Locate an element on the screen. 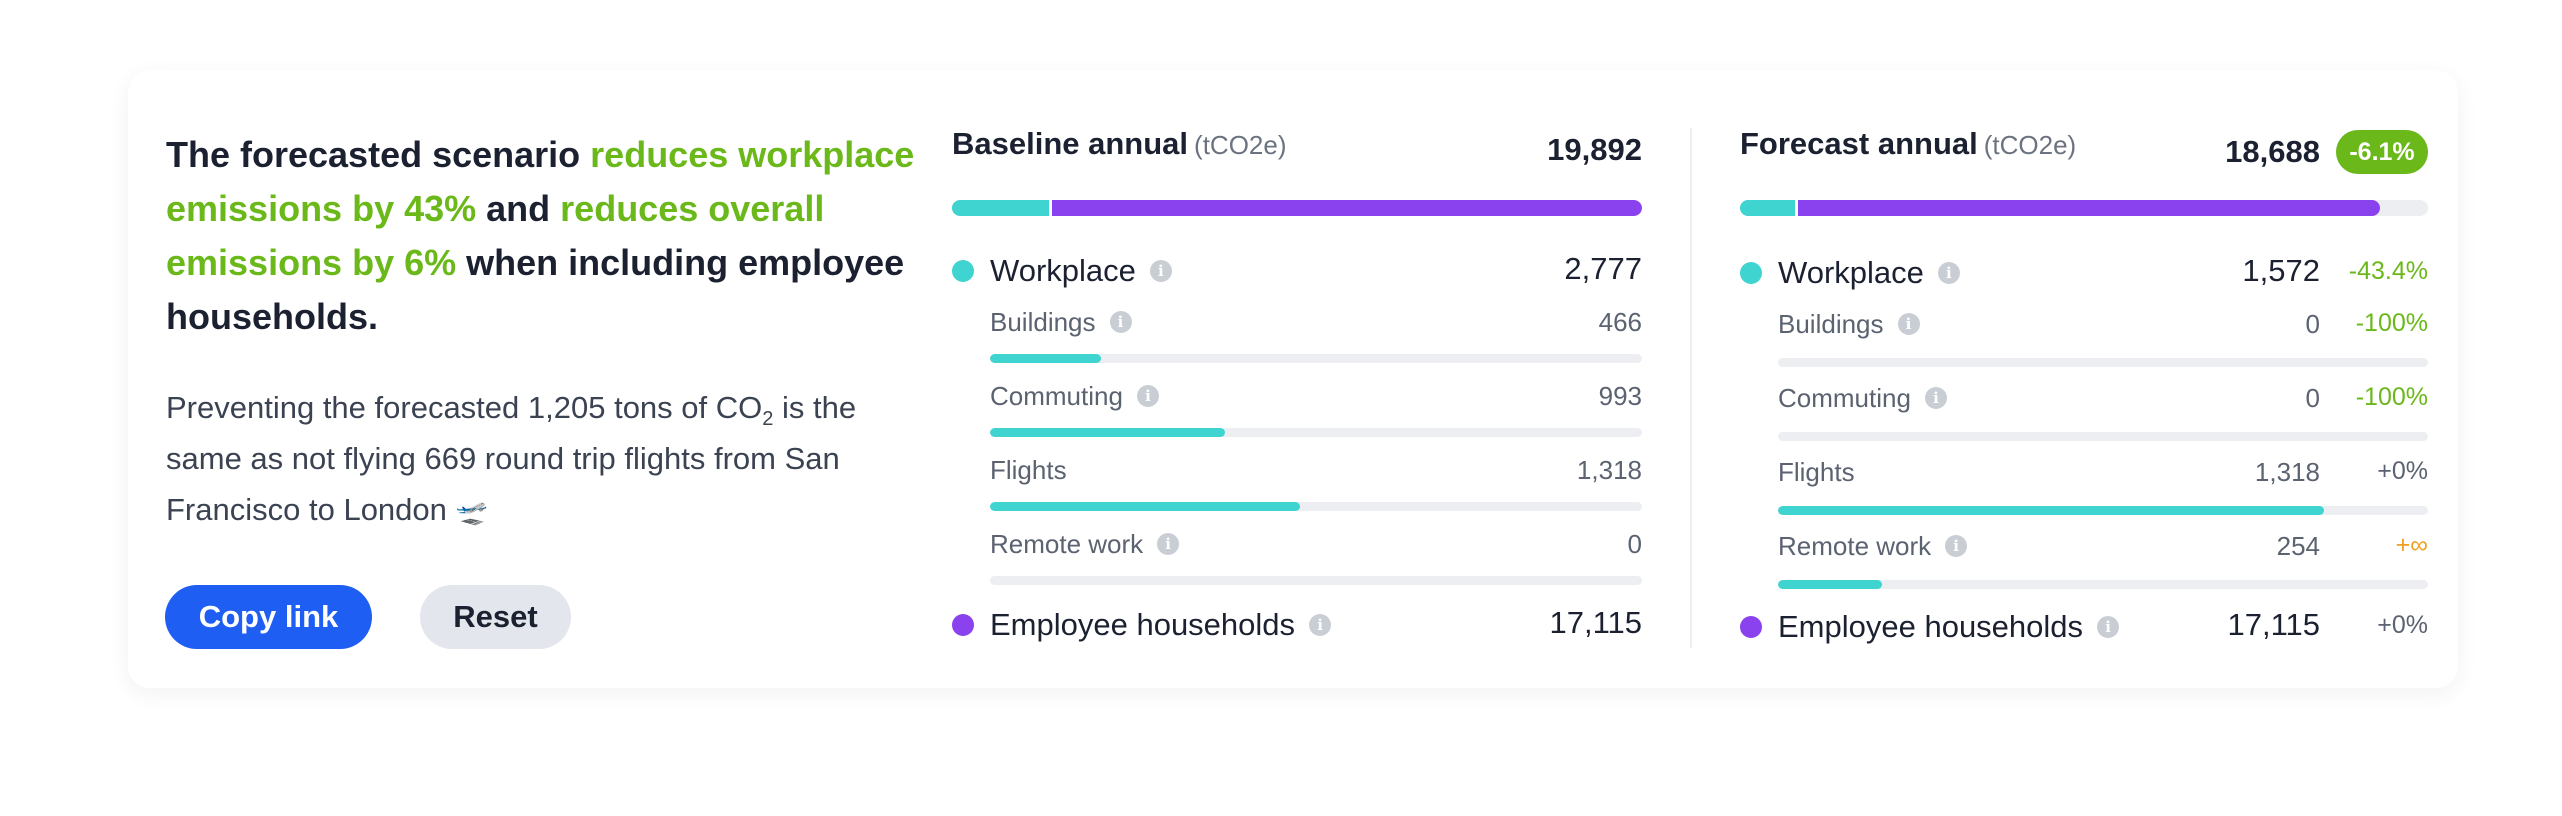  forecast-stack-bar is located at coordinates (2084, 208).